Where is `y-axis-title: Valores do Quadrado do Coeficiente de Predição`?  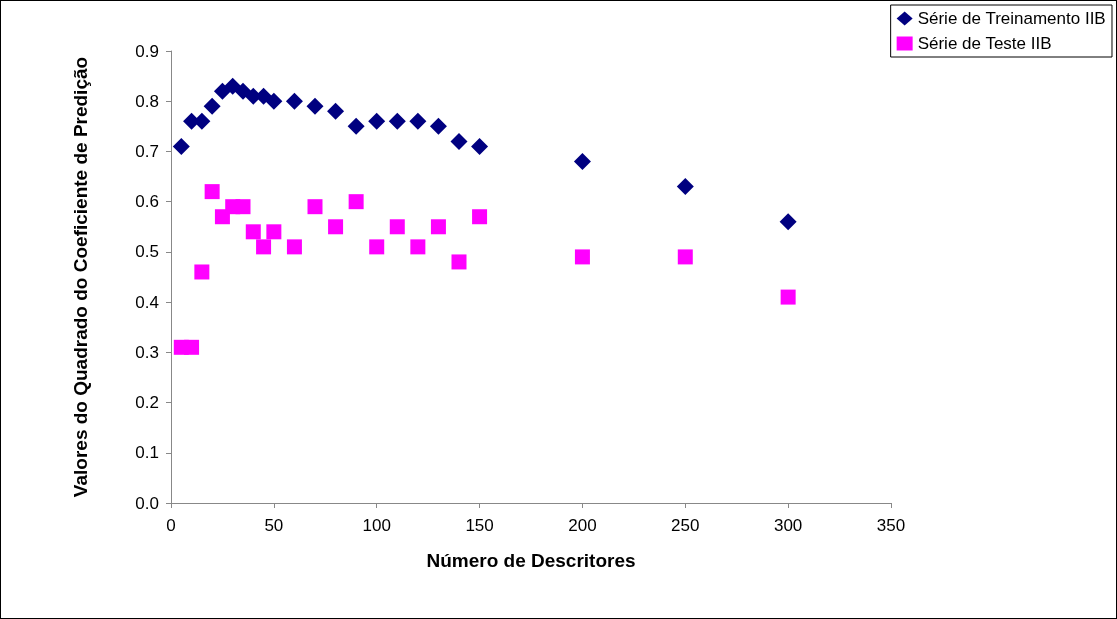 y-axis-title: Valores do Quadrado do Coeficiente de Predição is located at coordinates (80, 277).